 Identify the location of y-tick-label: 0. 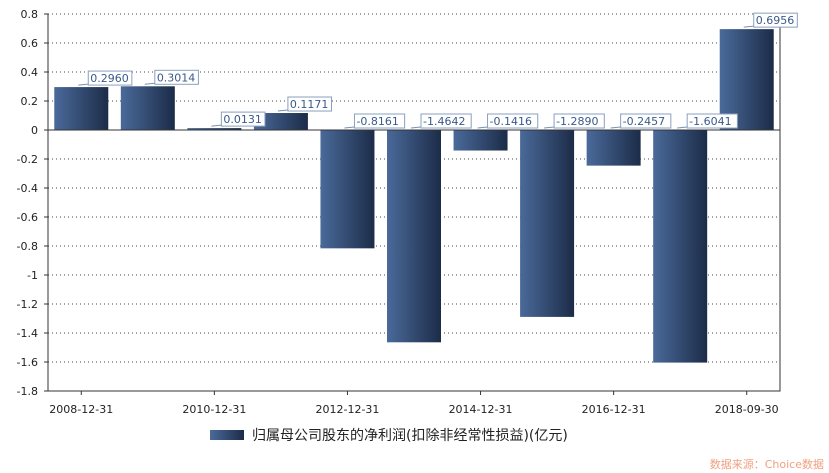
(34, 130).